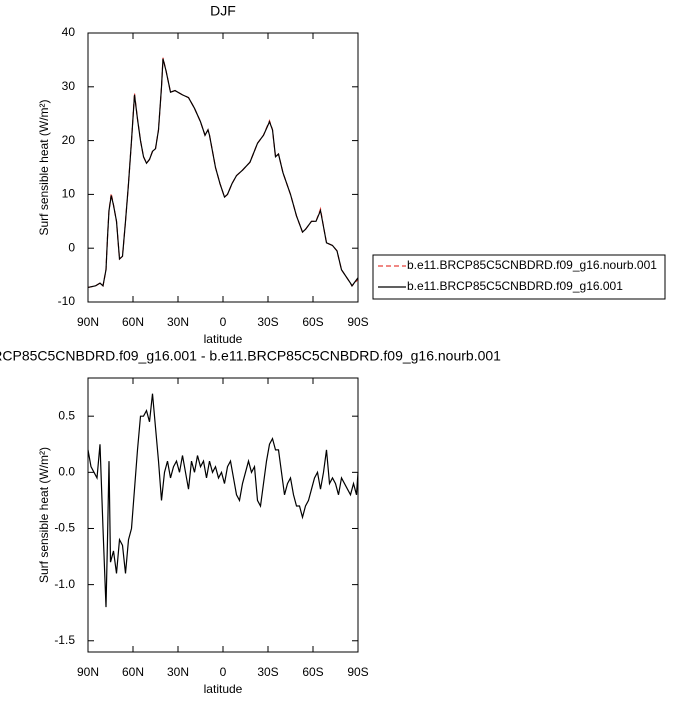 The height and width of the screenshot is (705, 700). Describe the element at coordinates (64, 584) in the screenshot. I see `y-tick-label: -1.0` at that location.